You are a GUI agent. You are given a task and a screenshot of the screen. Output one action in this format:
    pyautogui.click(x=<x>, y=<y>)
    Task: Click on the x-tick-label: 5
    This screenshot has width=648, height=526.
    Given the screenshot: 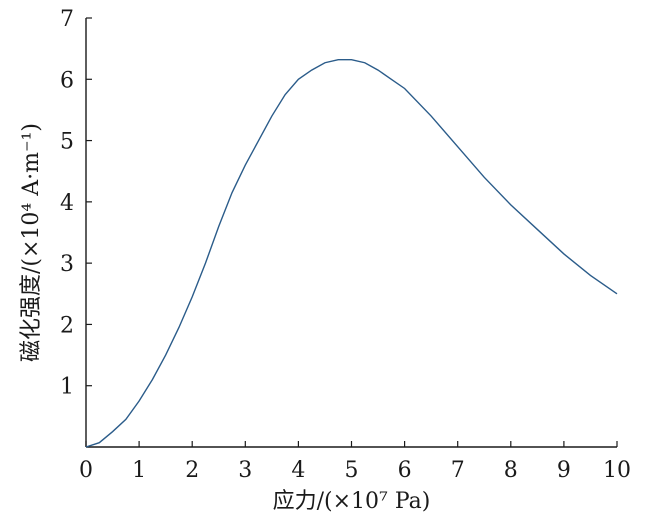 What is the action you would take?
    pyautogui.click(x=352, y=470)
    